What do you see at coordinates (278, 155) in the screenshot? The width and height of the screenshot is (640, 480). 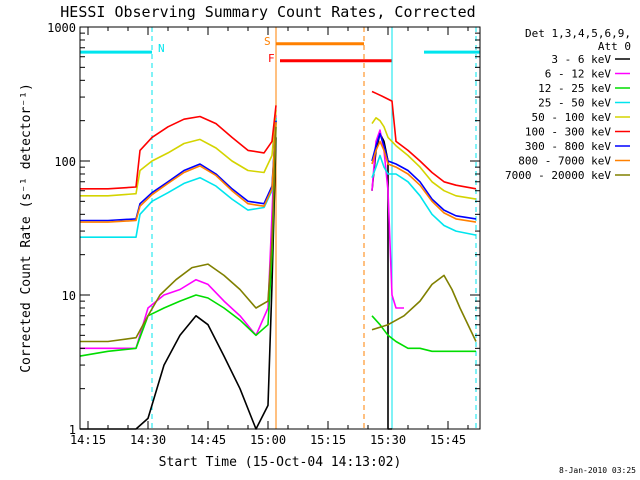 I see `series-line-50-100kev` at bounding box center [278, 155].